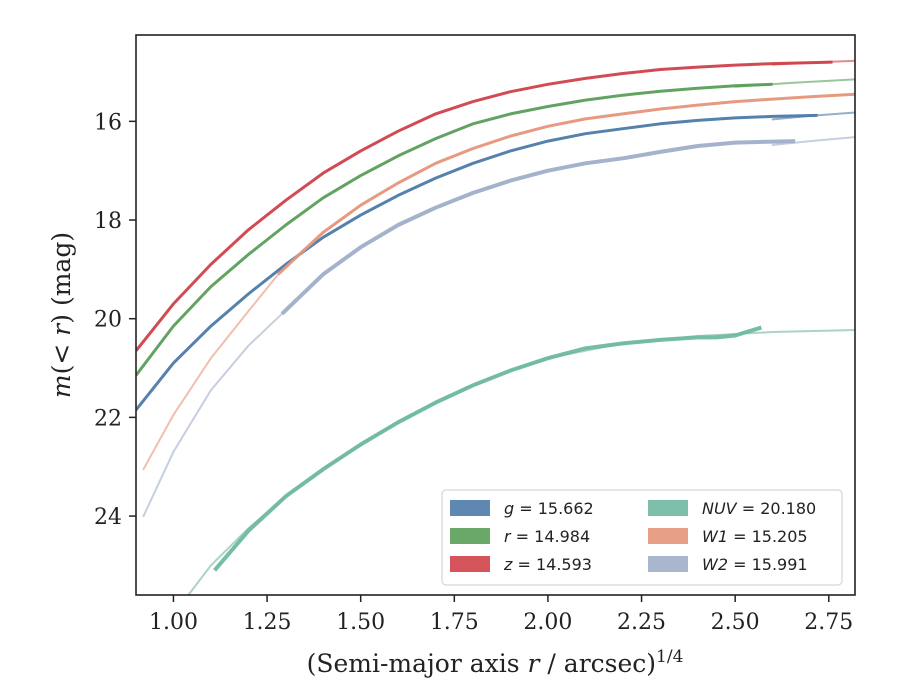 The image size is (900, 700). Describe the element at coordinates (173, 622) in the screenshot. I see `x-tick-label: 1.00` at that location.